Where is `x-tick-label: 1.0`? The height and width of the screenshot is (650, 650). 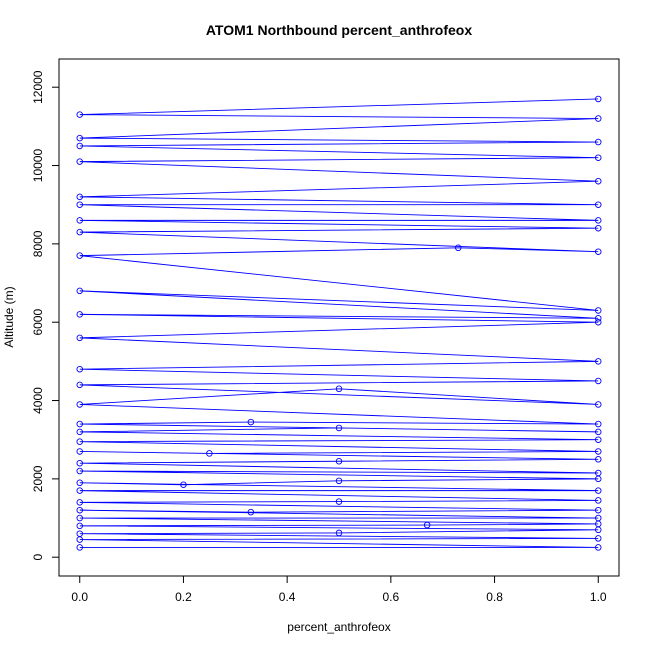 x-tick-label: 1.0 is located at coordinates (598, 597).